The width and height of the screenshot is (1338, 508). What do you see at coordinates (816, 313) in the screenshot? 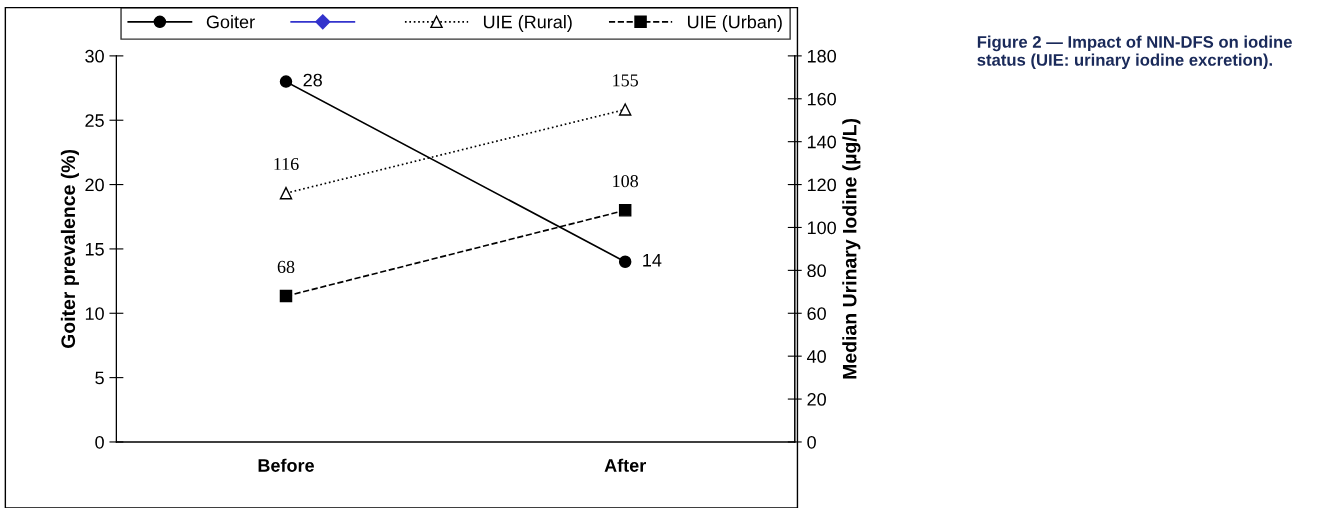
I see `y2-tick-label: 60` at bounding box center [816, 313].